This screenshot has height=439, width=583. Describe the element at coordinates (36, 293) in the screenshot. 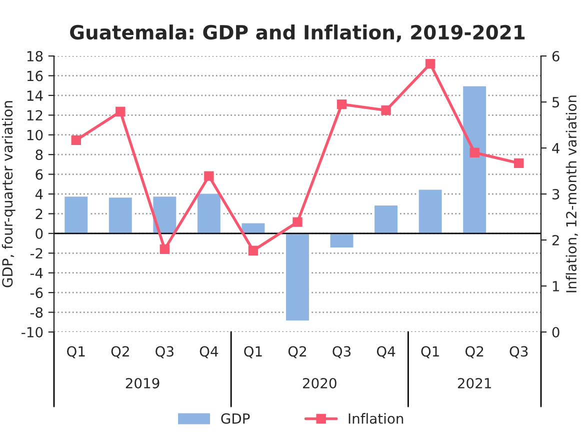

I see `y-tick-label: -6` at that location.